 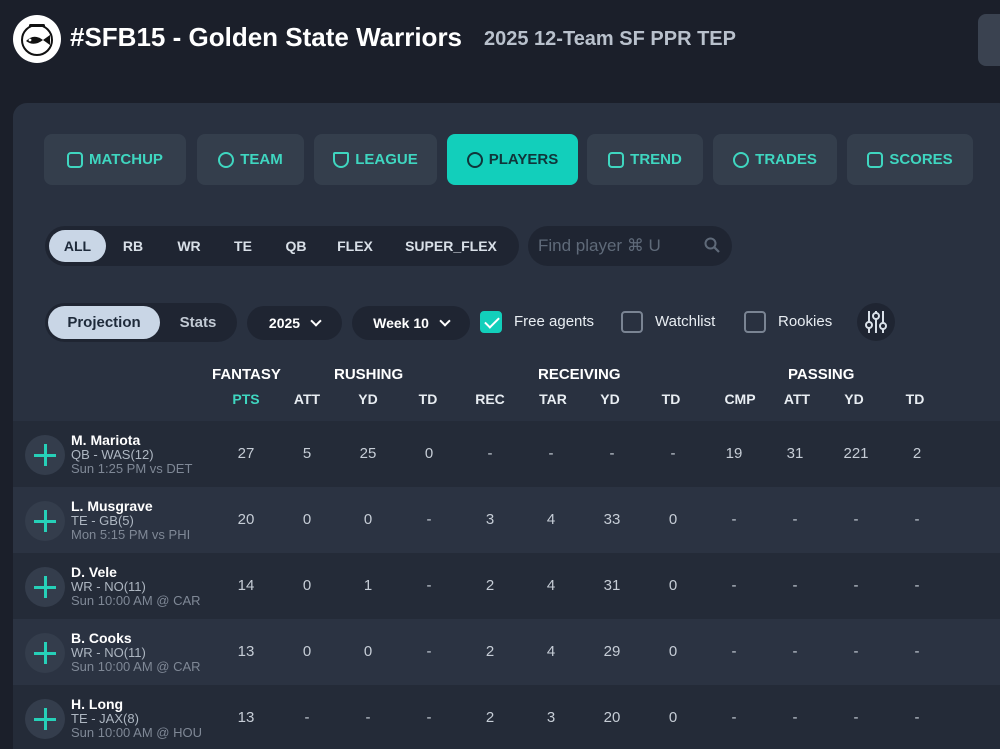 What do you see at coordinates (612, 651) in the screenshot?
I see `stat-cell: 29` at bounding box center [612, 651].